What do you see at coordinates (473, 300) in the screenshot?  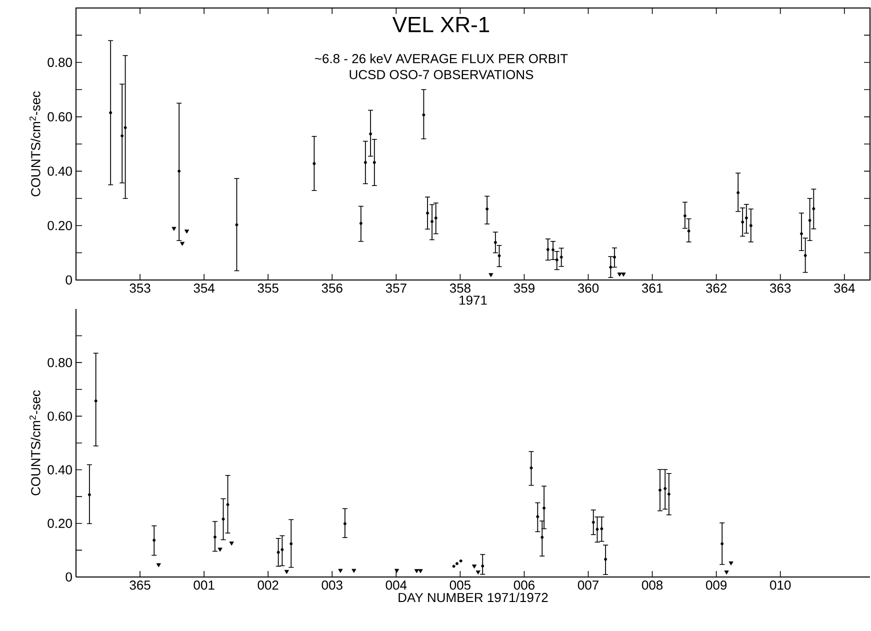 I see `x-axis-title: 1971` at bounding box center [473, 300].